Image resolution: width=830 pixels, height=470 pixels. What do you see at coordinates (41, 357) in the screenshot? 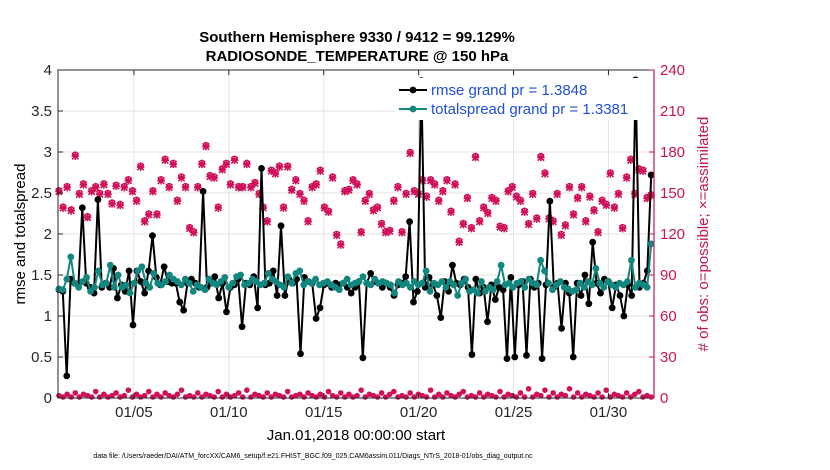
I see `y-tick-label: 0.5` at bounding box center [41, 357].